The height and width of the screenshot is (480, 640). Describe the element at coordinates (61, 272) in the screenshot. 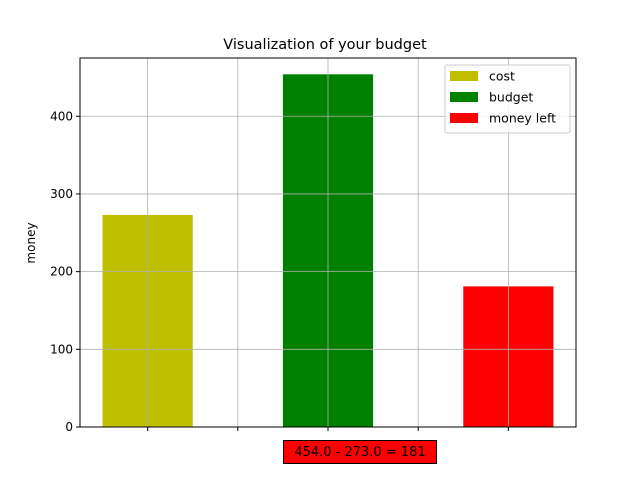

I see `y-tick-label: 200` at that location.